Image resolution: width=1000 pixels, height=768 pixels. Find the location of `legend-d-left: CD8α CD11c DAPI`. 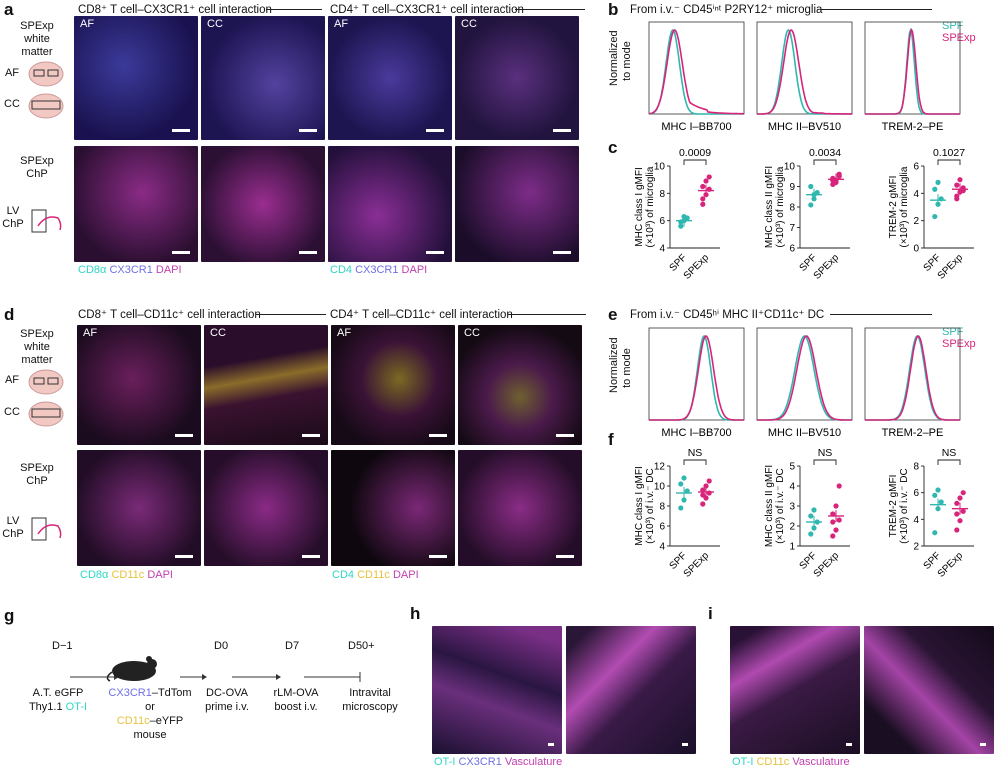

legend-d-left: CD8α CD11c DAPI is located at coordinates (126, 575).